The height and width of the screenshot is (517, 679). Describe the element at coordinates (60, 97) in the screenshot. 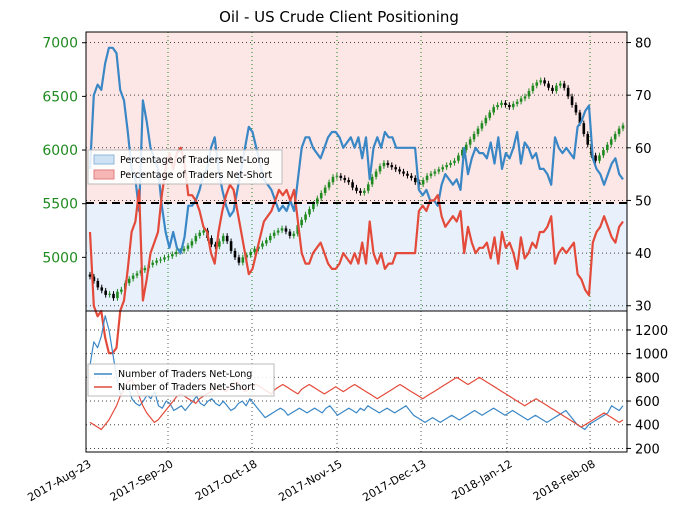

I see `left-tick-label: 6500` at that location.